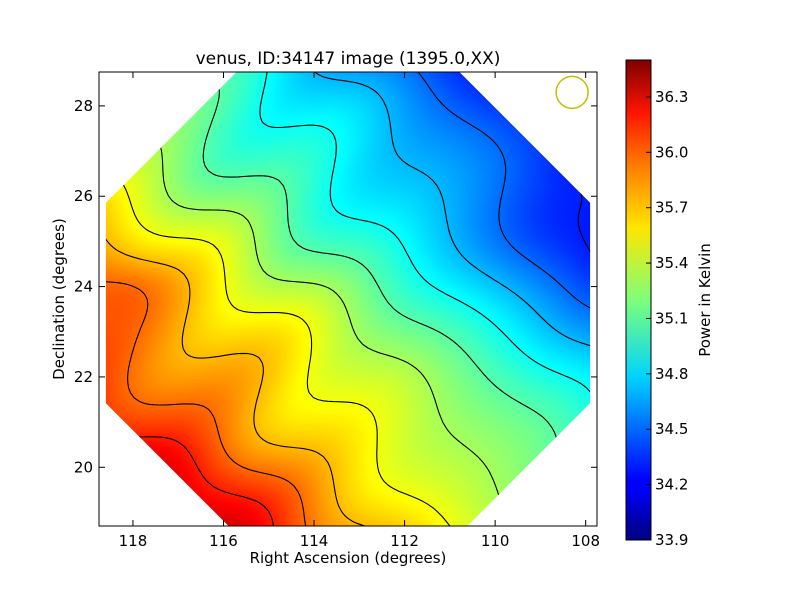  What do you see at coordinates (83, 106) in the screenshot?
I see `y-tick-label: 28` at bounding box center [83, 106].